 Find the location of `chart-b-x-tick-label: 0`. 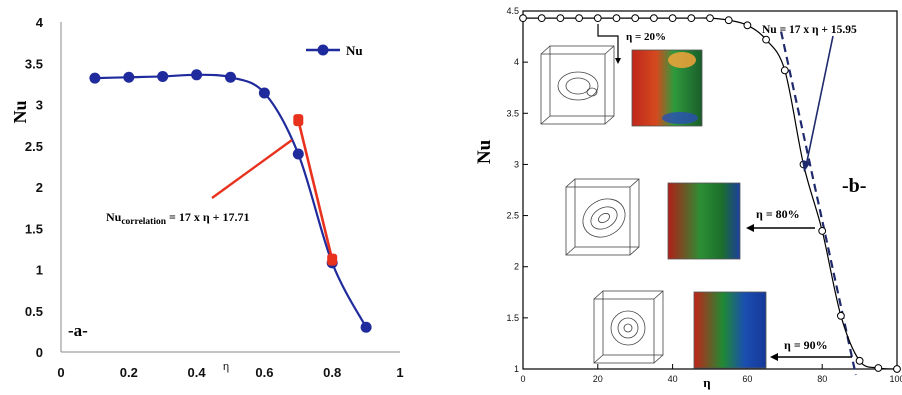

chart-b-x-tick-label: 0 is located at coordinates (522, 379).